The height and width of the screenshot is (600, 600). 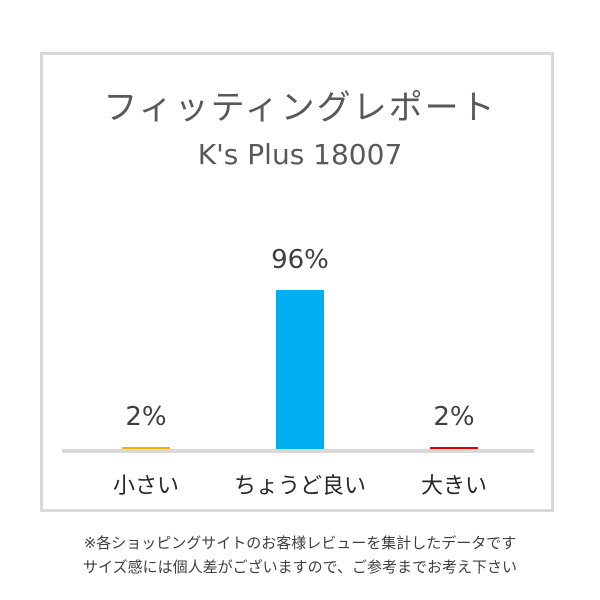 I want to click on report-title: フィッティングレポート, so click(x=300, y=108).